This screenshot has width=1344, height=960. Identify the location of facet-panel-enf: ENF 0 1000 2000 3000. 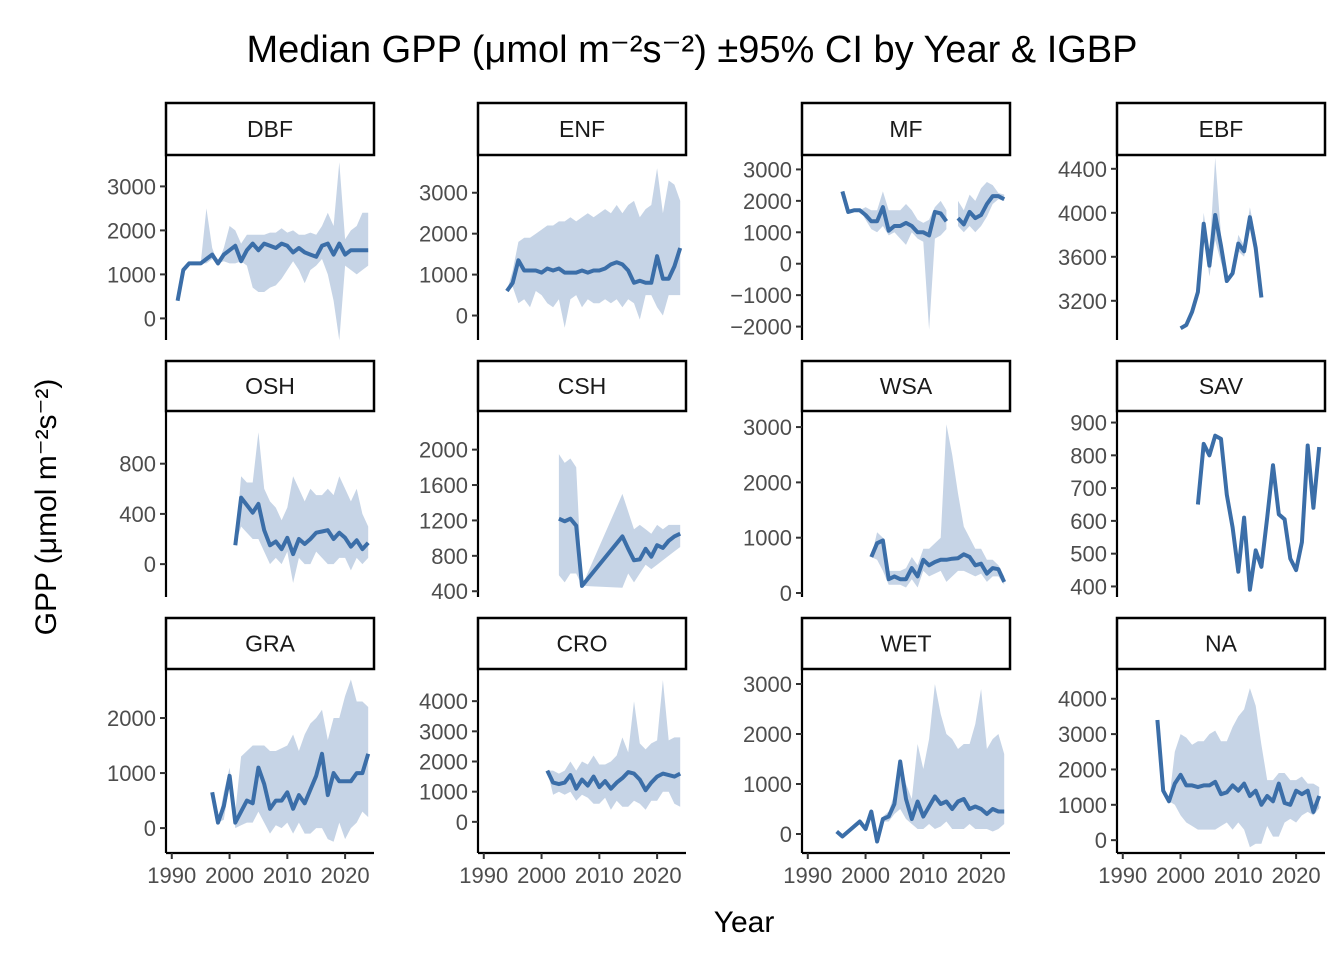
(553, 220).